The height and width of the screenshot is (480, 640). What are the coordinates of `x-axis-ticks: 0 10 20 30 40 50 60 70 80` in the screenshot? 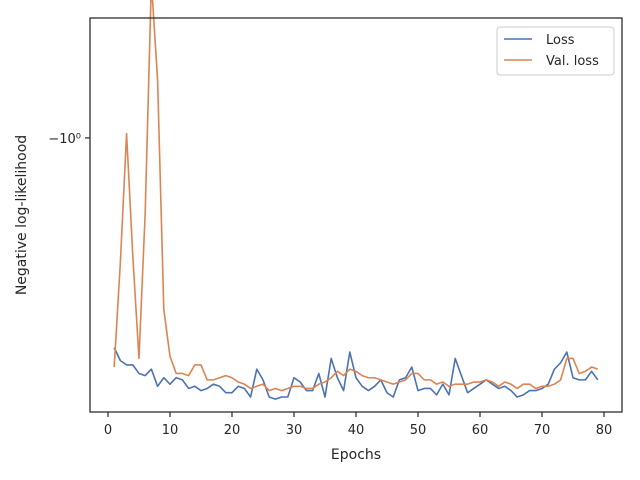 It's located at (358, 425).